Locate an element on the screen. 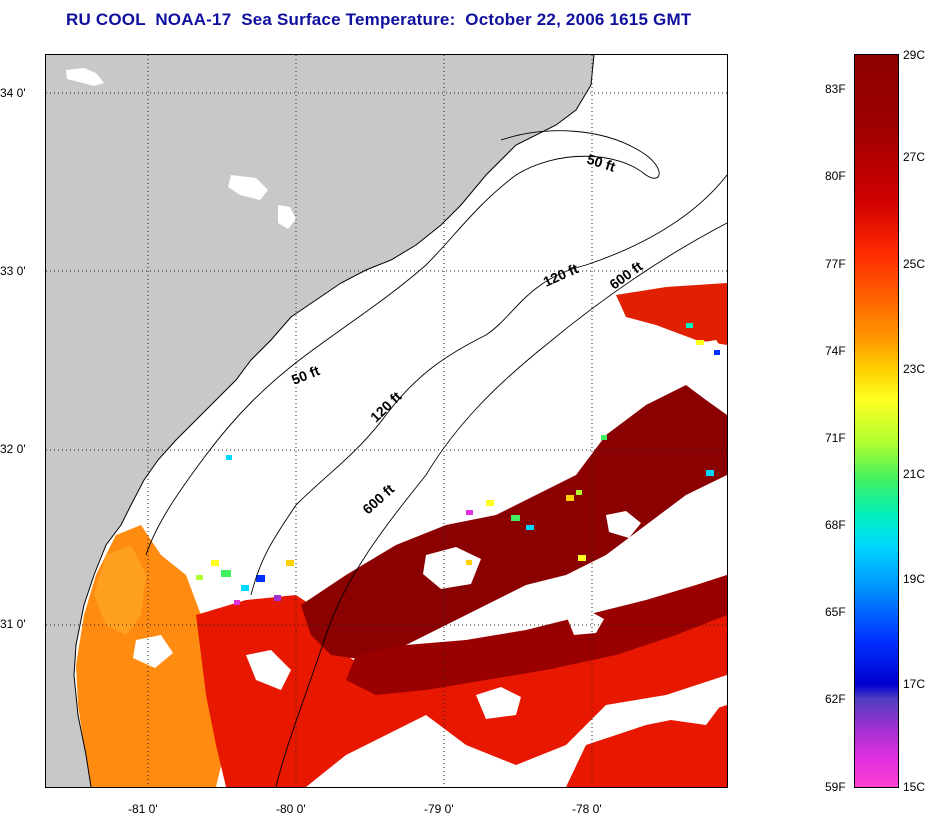  colorbar-celsius-label: 21C is located at coordinates (914, 474).